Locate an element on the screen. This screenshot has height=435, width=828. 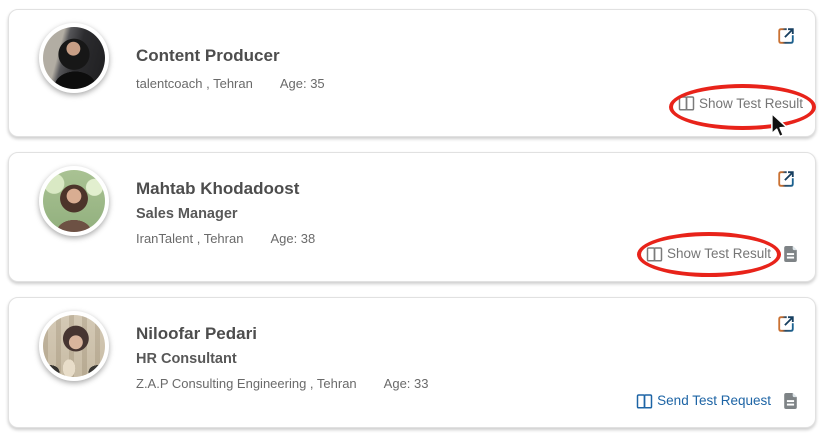
candidate-role: Sales Manager is located at coordinates (187, 214).